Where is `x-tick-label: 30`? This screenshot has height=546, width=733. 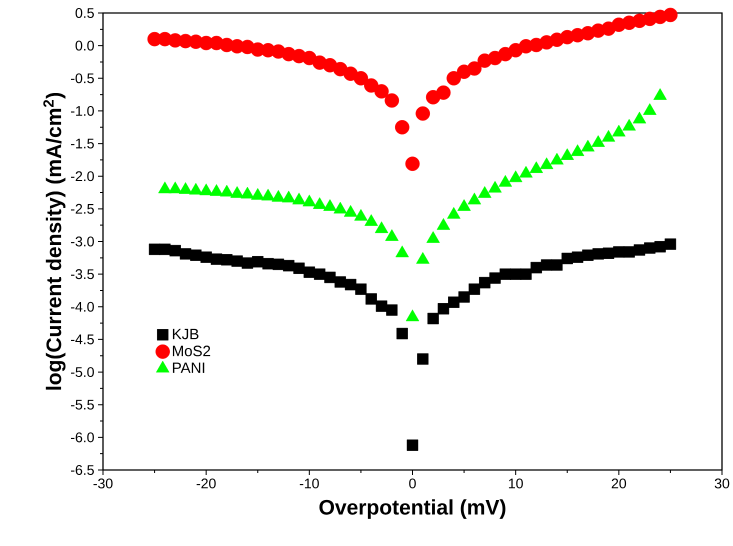
x-tick-label: 30 is located at coordinates (722, 483).